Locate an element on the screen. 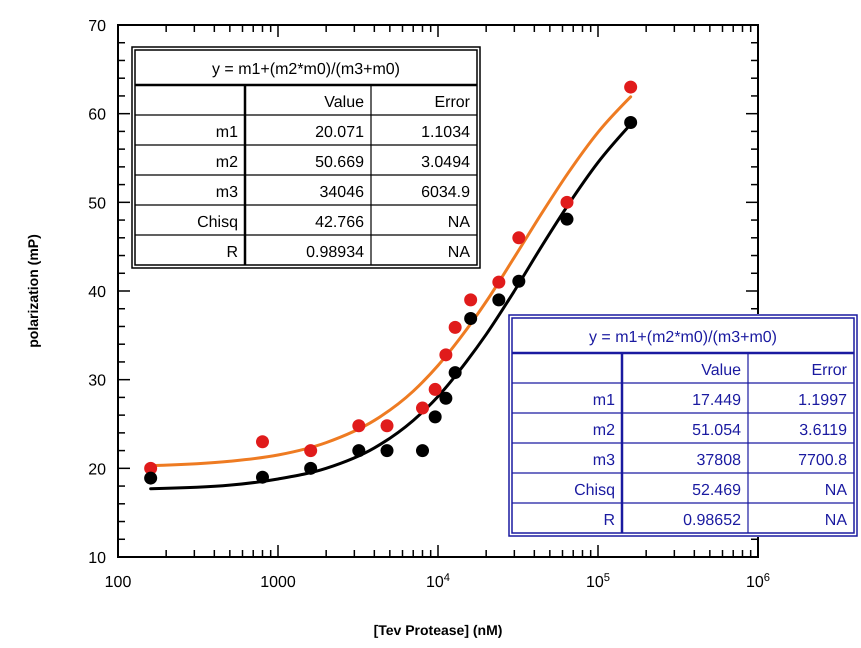 This screenshot has height=648, width=861. y-tick-label: 50 is located at coordinates (97, 203).